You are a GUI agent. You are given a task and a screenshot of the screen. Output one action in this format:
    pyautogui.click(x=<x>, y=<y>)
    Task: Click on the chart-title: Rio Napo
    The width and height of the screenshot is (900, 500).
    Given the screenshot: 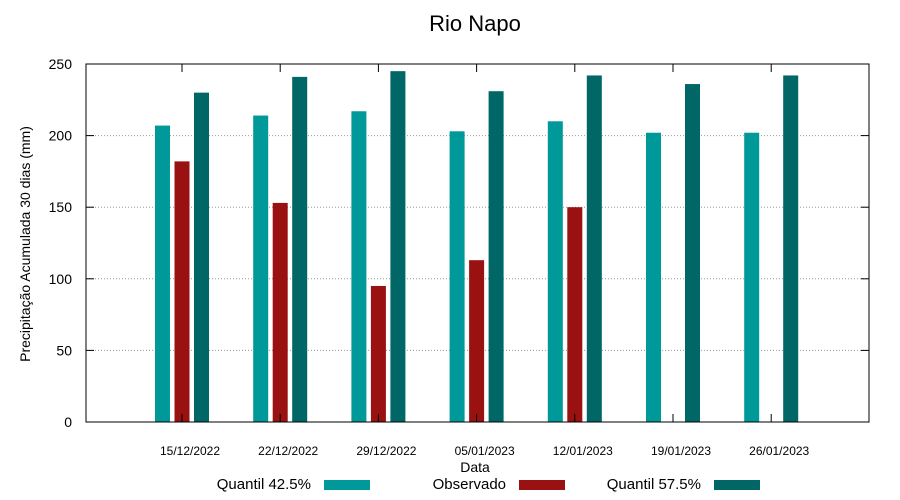 What is the action you would take?
    pyautogui.click(x=475, y=23)
    